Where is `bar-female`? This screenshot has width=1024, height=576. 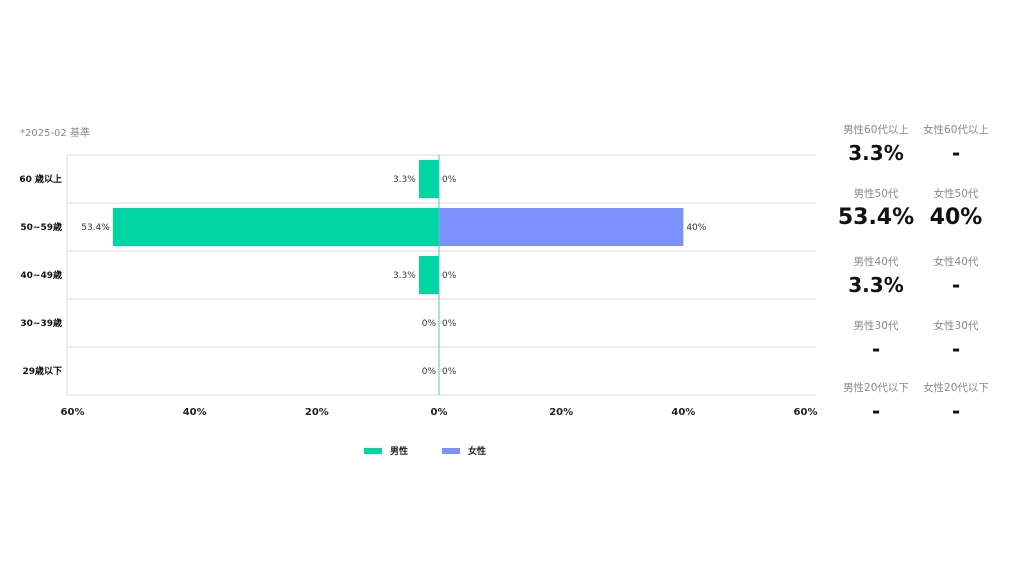 bar-female is located at coordinates (561, 227).